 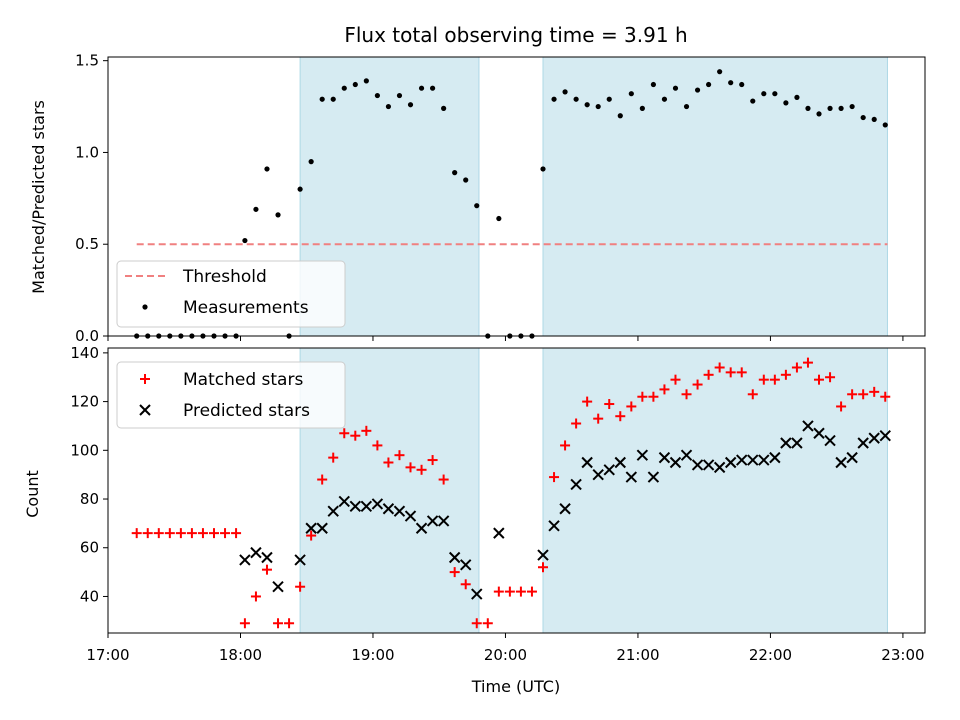 What do you see at coordinates (89, 499) in the screenshot?
I see `bottom-y-tick-label: 80` at bounding box center [89, 499].